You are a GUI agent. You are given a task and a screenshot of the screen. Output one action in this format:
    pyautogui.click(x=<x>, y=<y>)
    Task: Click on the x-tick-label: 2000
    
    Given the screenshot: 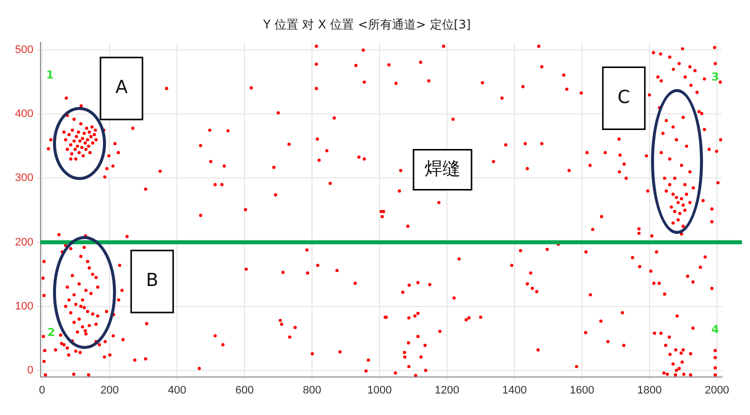 What is the action you would take?
    pyautogui.click(x=717, y=390)
    